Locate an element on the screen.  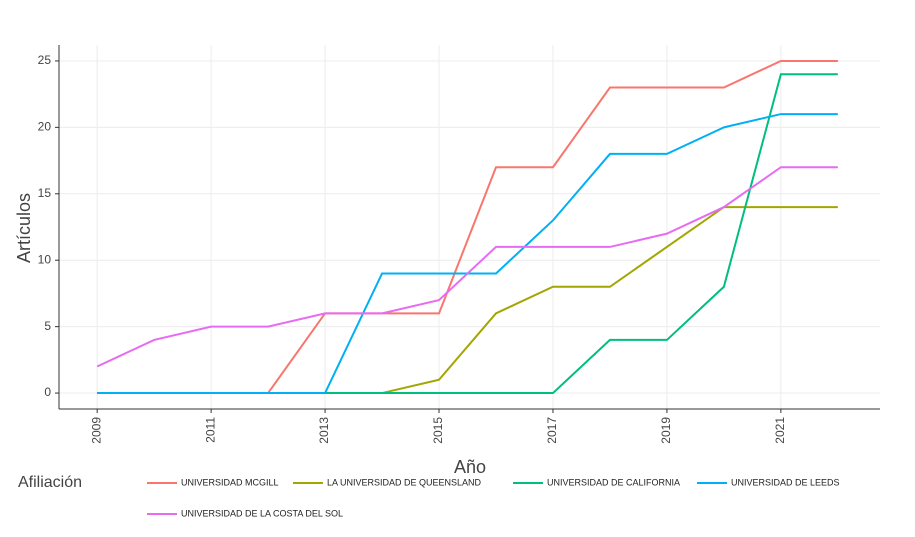
legend-label: UNIVERSIDAD MCGILL is located at coordinates (230, 482).